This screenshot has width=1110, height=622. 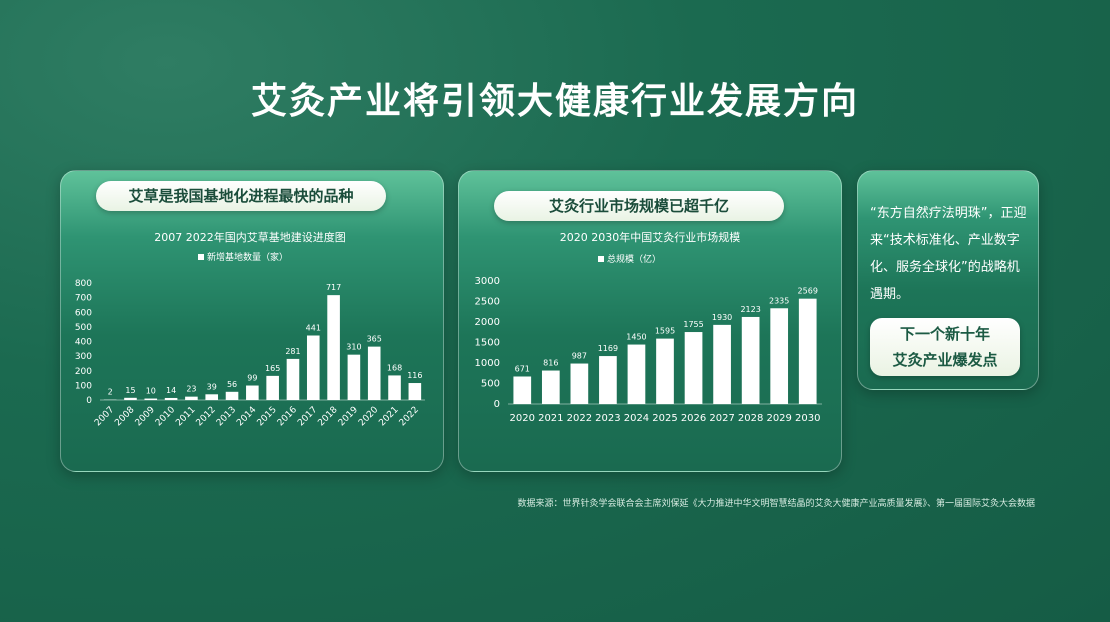 I want to click on value-label: 1595, so click(x=665, y=331).